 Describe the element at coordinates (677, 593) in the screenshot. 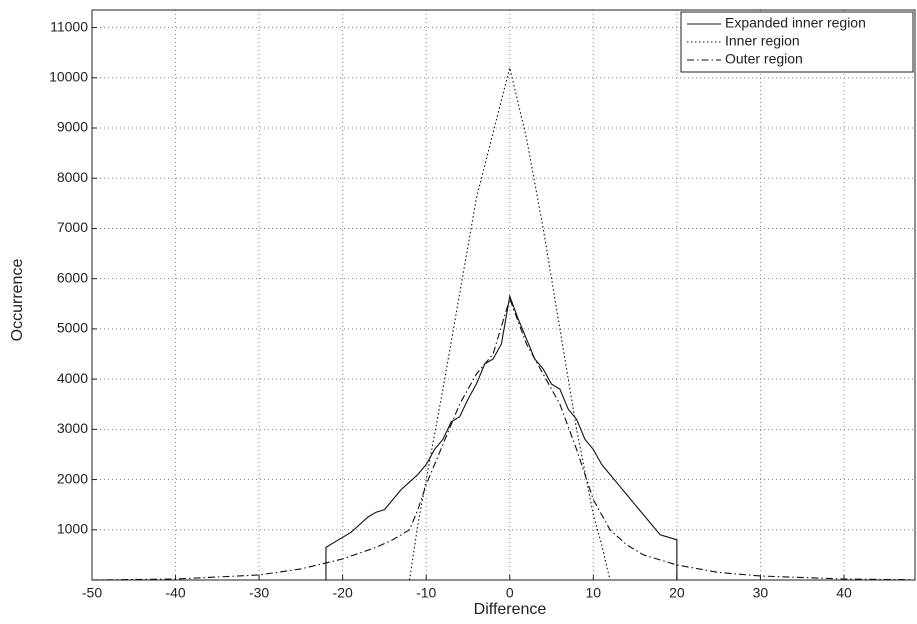

I see `x-tick-label: 20` at that location.